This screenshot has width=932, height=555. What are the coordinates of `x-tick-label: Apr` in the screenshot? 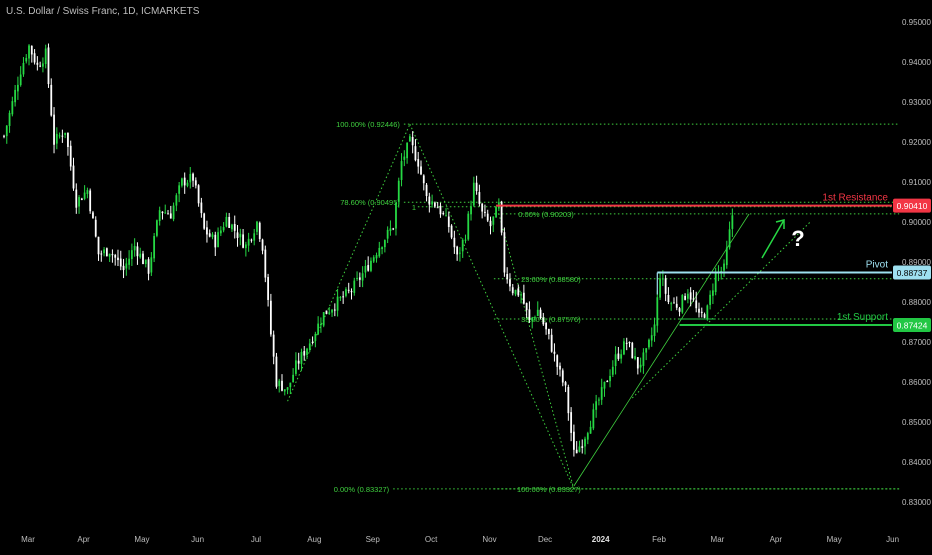 It's located at (83, 539).